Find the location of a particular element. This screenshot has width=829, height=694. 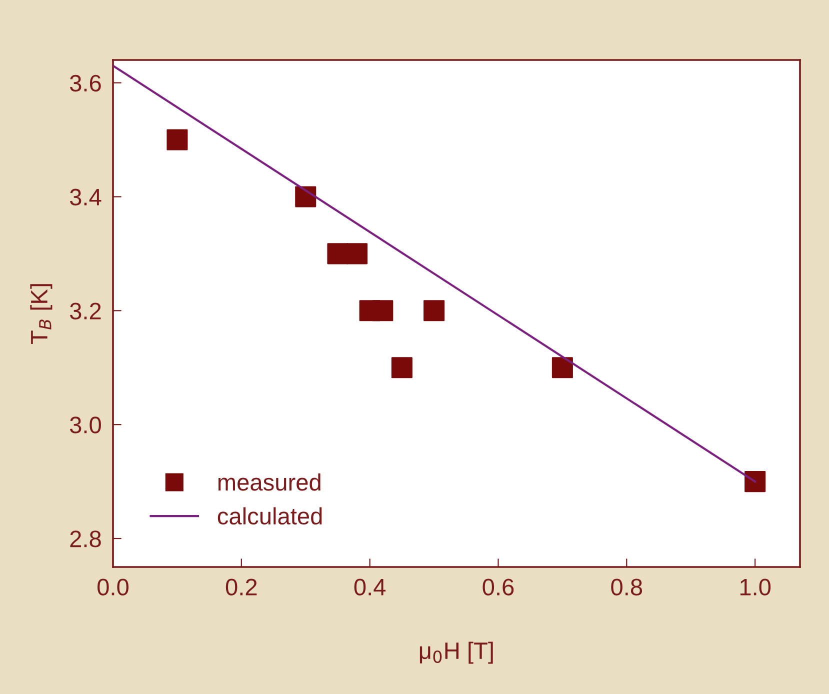

y-tick-label: 3.2 is located at coordinates (85, 311).